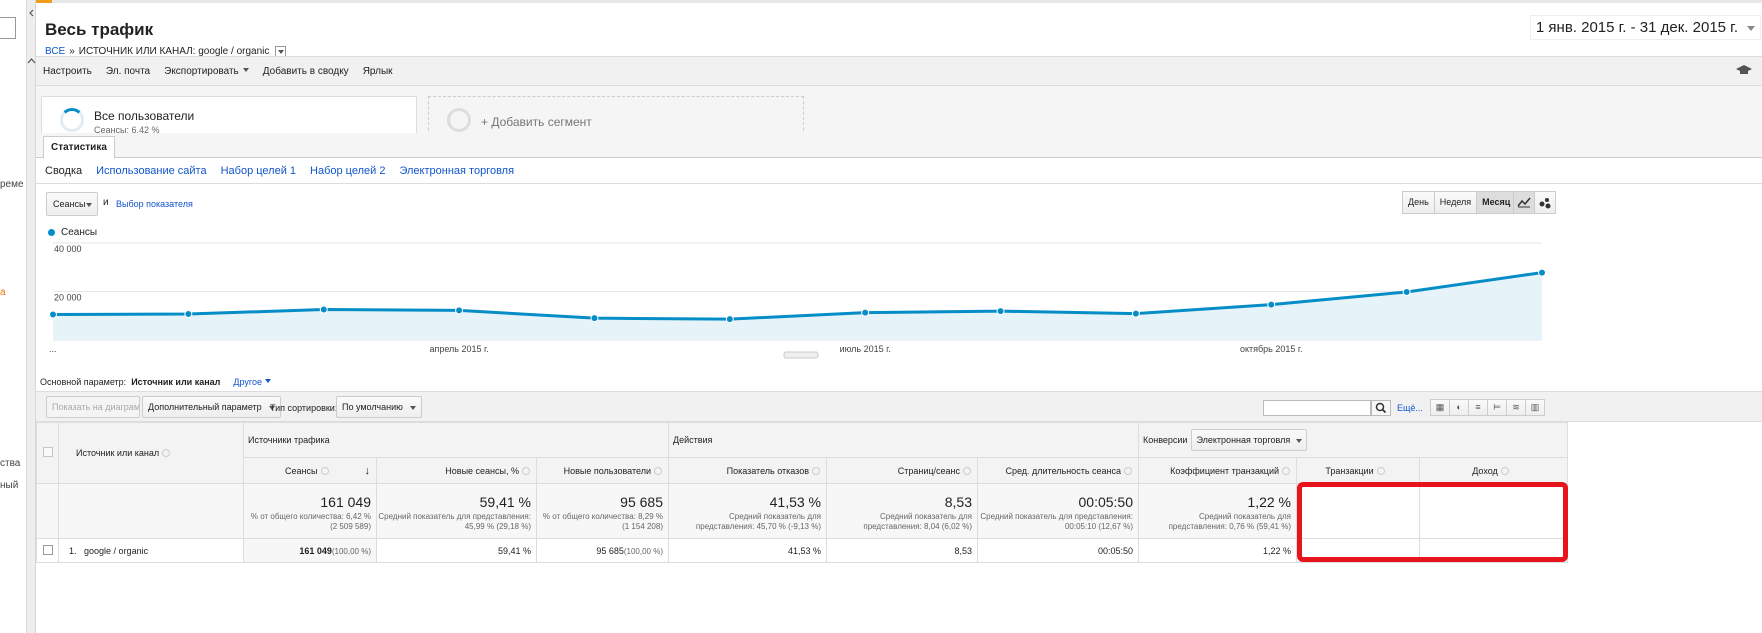 This screenshot has width=1762, height=633. Describe the element at coordinates (1432, 522) in the screenshot. I see `highlight-annotation` at that location.